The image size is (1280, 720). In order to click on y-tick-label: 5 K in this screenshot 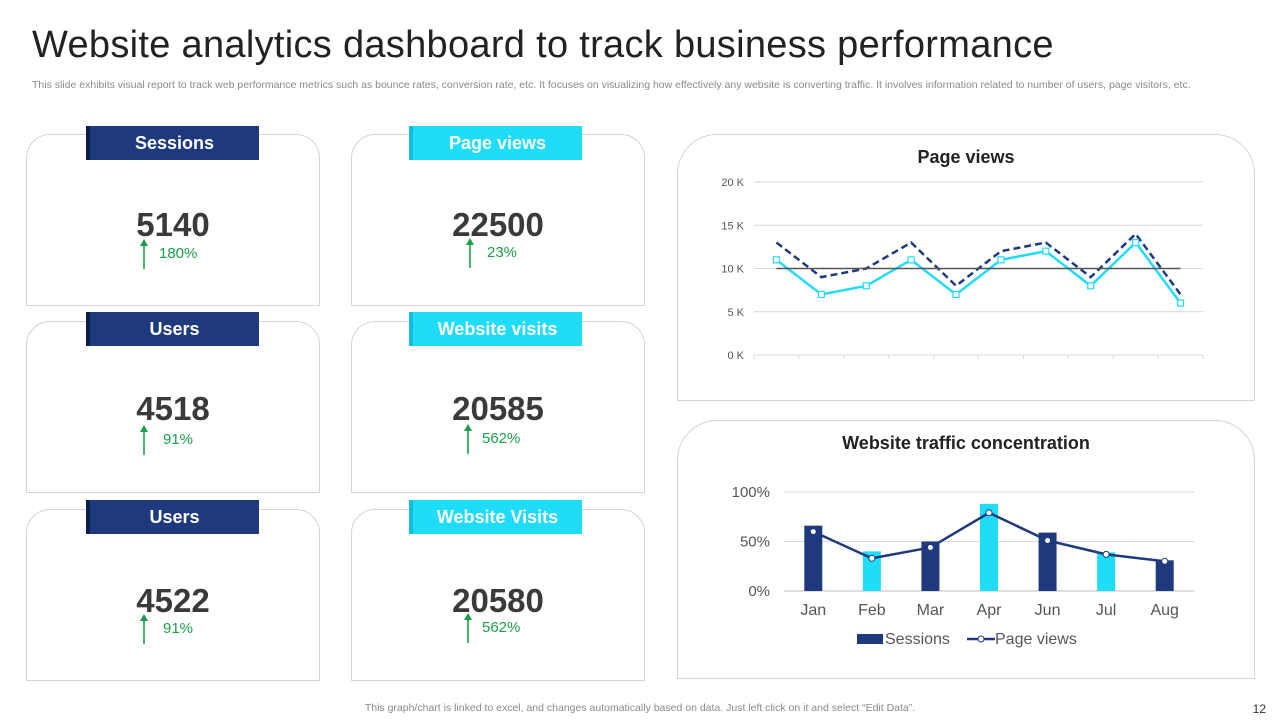, I will do `click(735, 313)`.